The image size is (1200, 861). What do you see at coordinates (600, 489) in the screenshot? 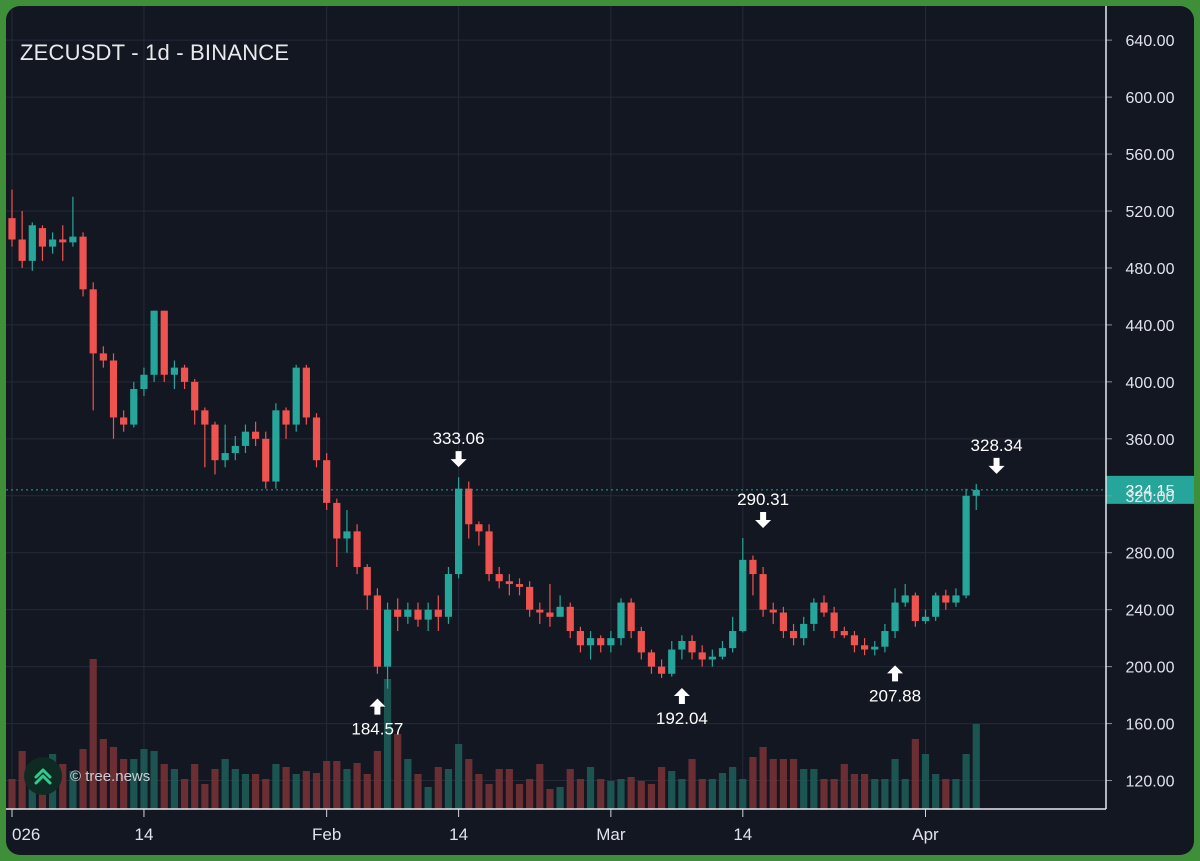
I see `last-price-line: 324.15` at bounding box center [600, 489].